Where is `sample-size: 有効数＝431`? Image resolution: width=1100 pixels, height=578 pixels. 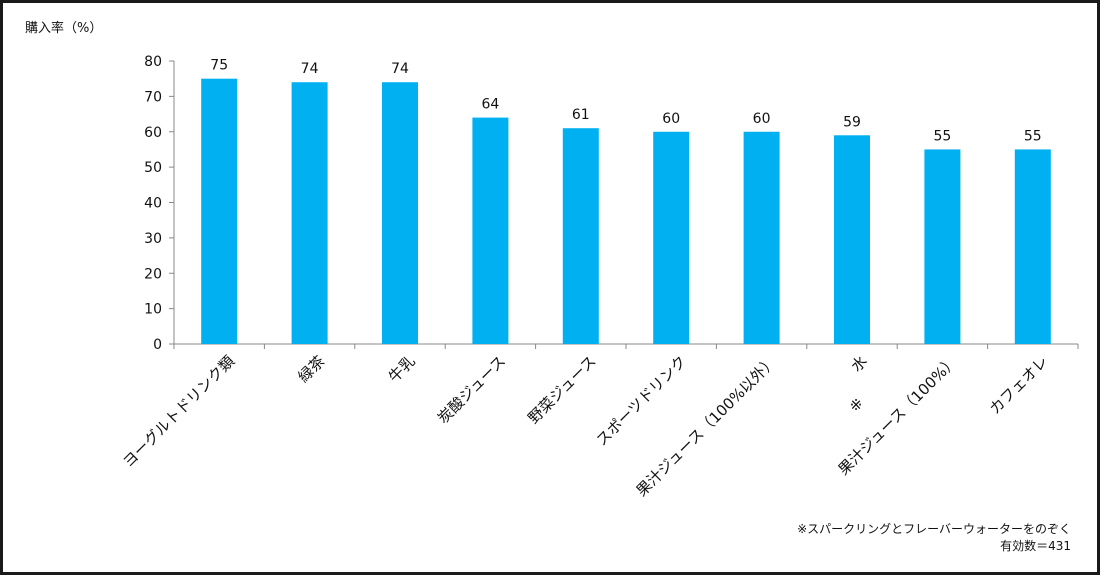
sample-size: 有効数＝431 is located at coordinates (1035, 546).